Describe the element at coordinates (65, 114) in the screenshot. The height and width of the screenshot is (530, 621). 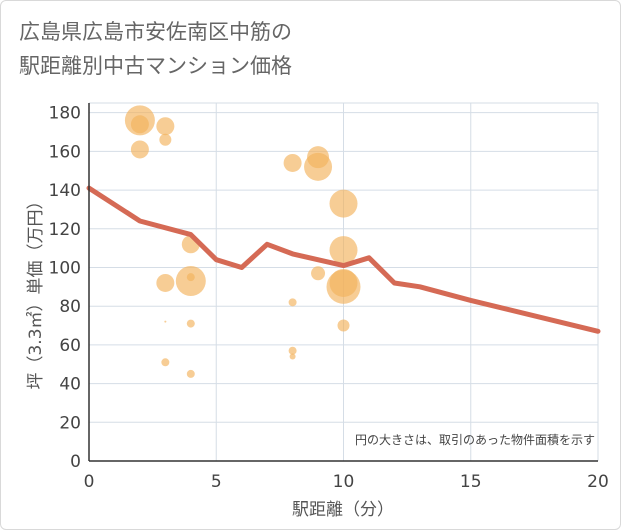
I see `y-tick-label: 180` at that location.